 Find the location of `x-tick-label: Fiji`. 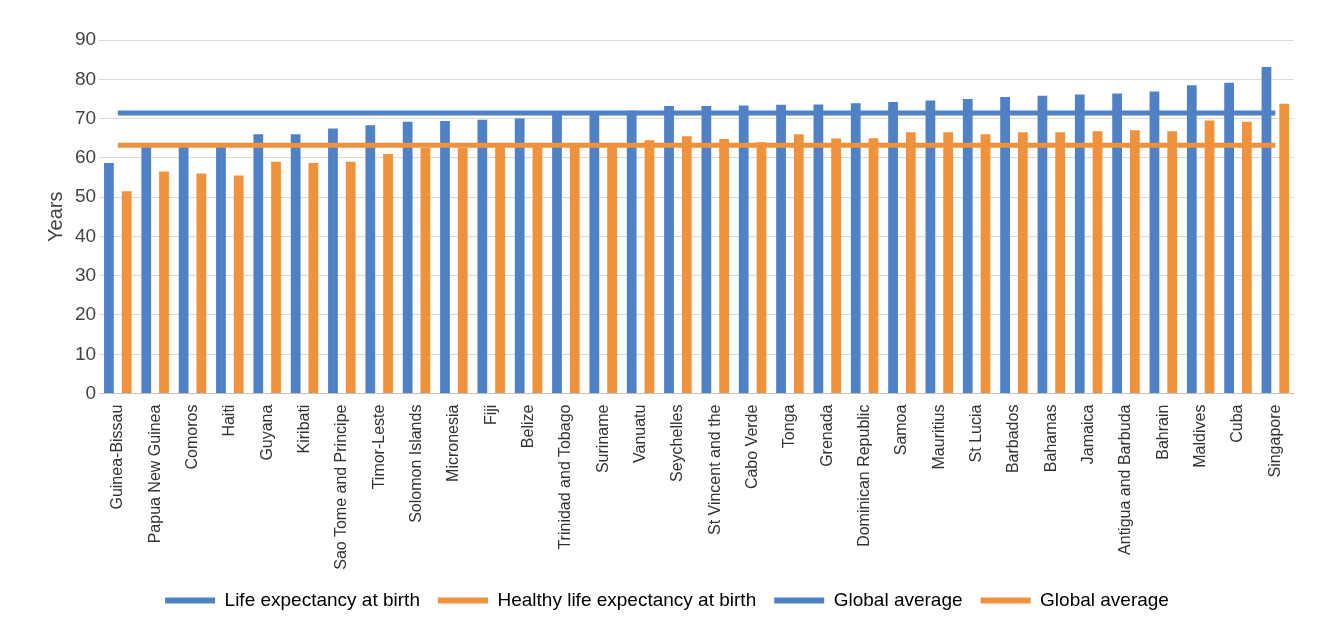

x-tick-label: Fiji is located at coordinates (490, 415).